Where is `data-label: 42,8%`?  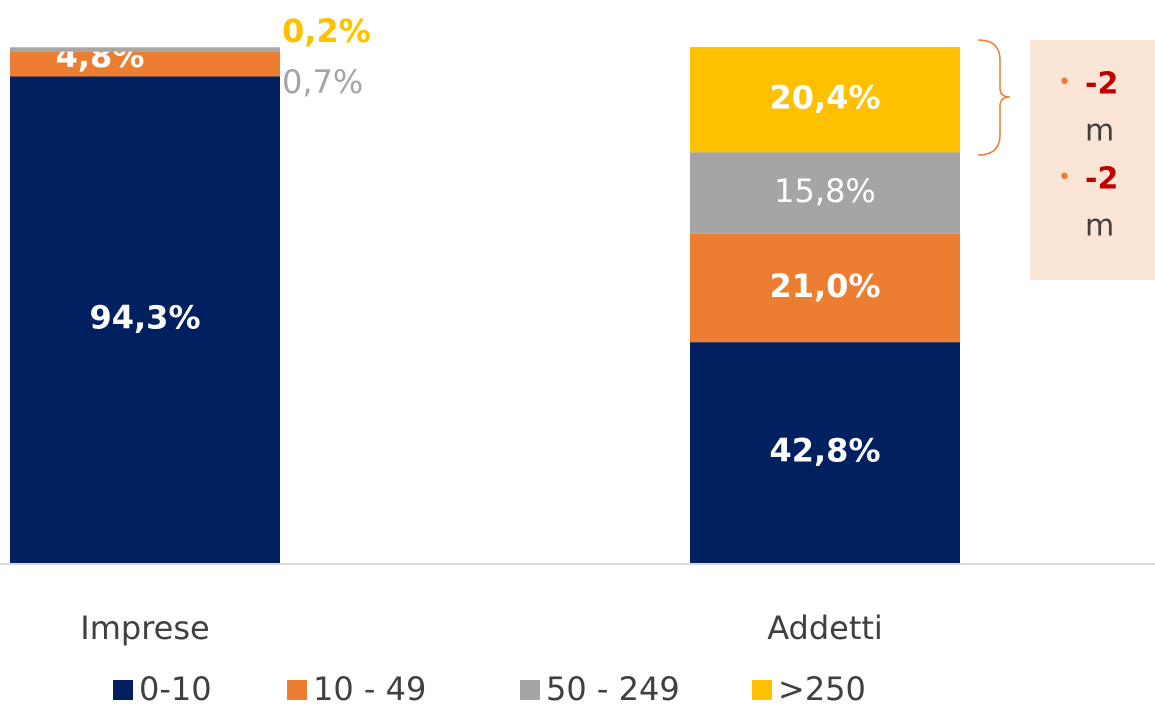
data-label: 42,8% is located at coordinates (824, 451).